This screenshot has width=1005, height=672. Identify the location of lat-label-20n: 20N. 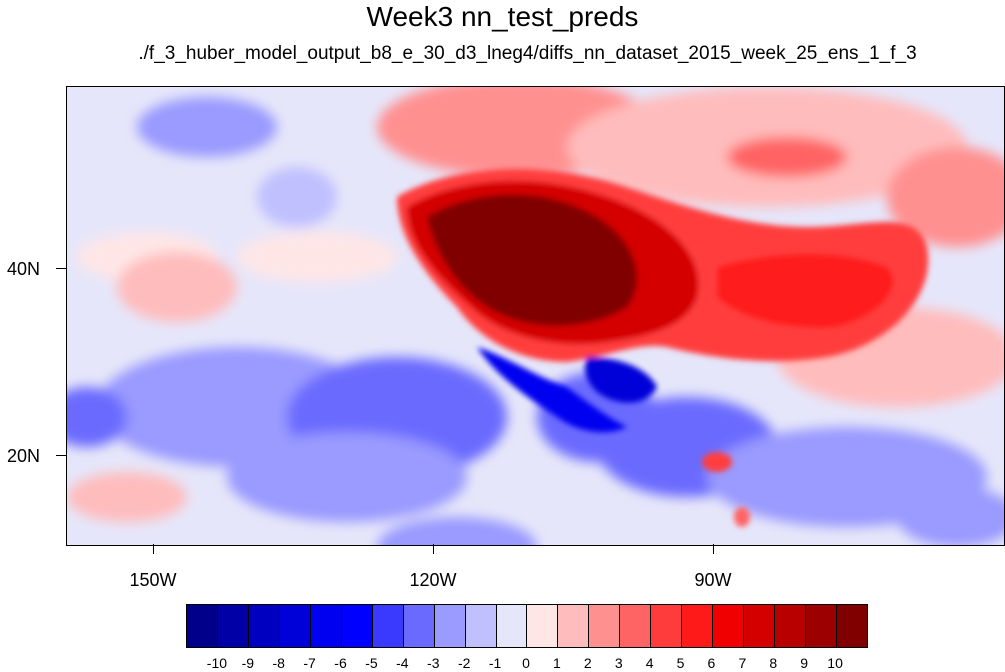
(23, 456).